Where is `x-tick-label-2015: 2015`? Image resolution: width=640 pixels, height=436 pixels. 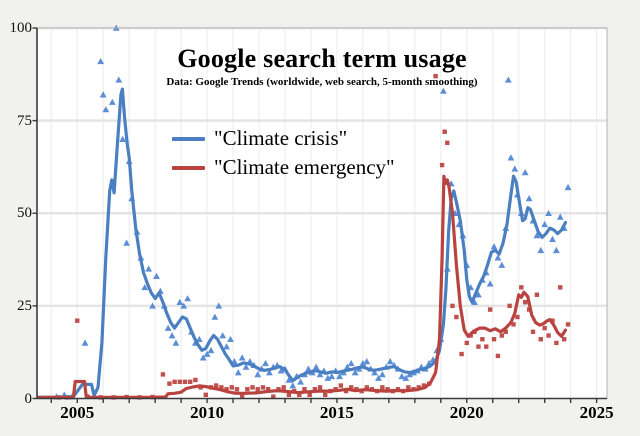 x-tick-label-2015: 2015 is located at coordinates (336, 412).